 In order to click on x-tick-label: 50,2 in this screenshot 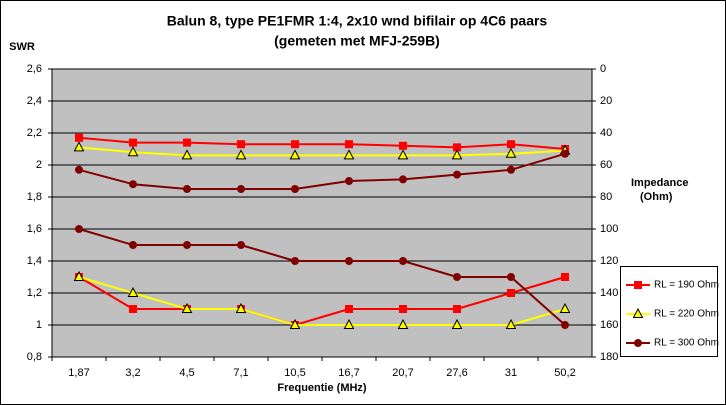, I will do `click(564, 373)`.